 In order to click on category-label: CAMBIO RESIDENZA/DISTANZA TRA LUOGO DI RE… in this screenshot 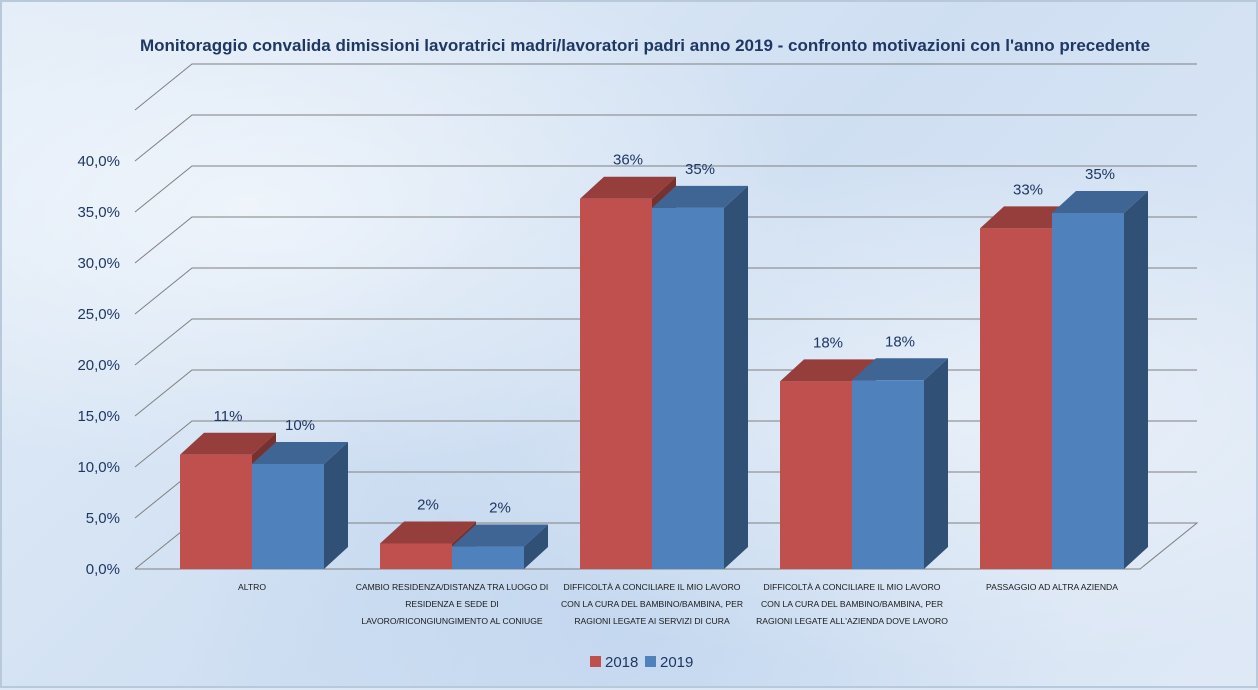, I will do `click(452, 604)`.